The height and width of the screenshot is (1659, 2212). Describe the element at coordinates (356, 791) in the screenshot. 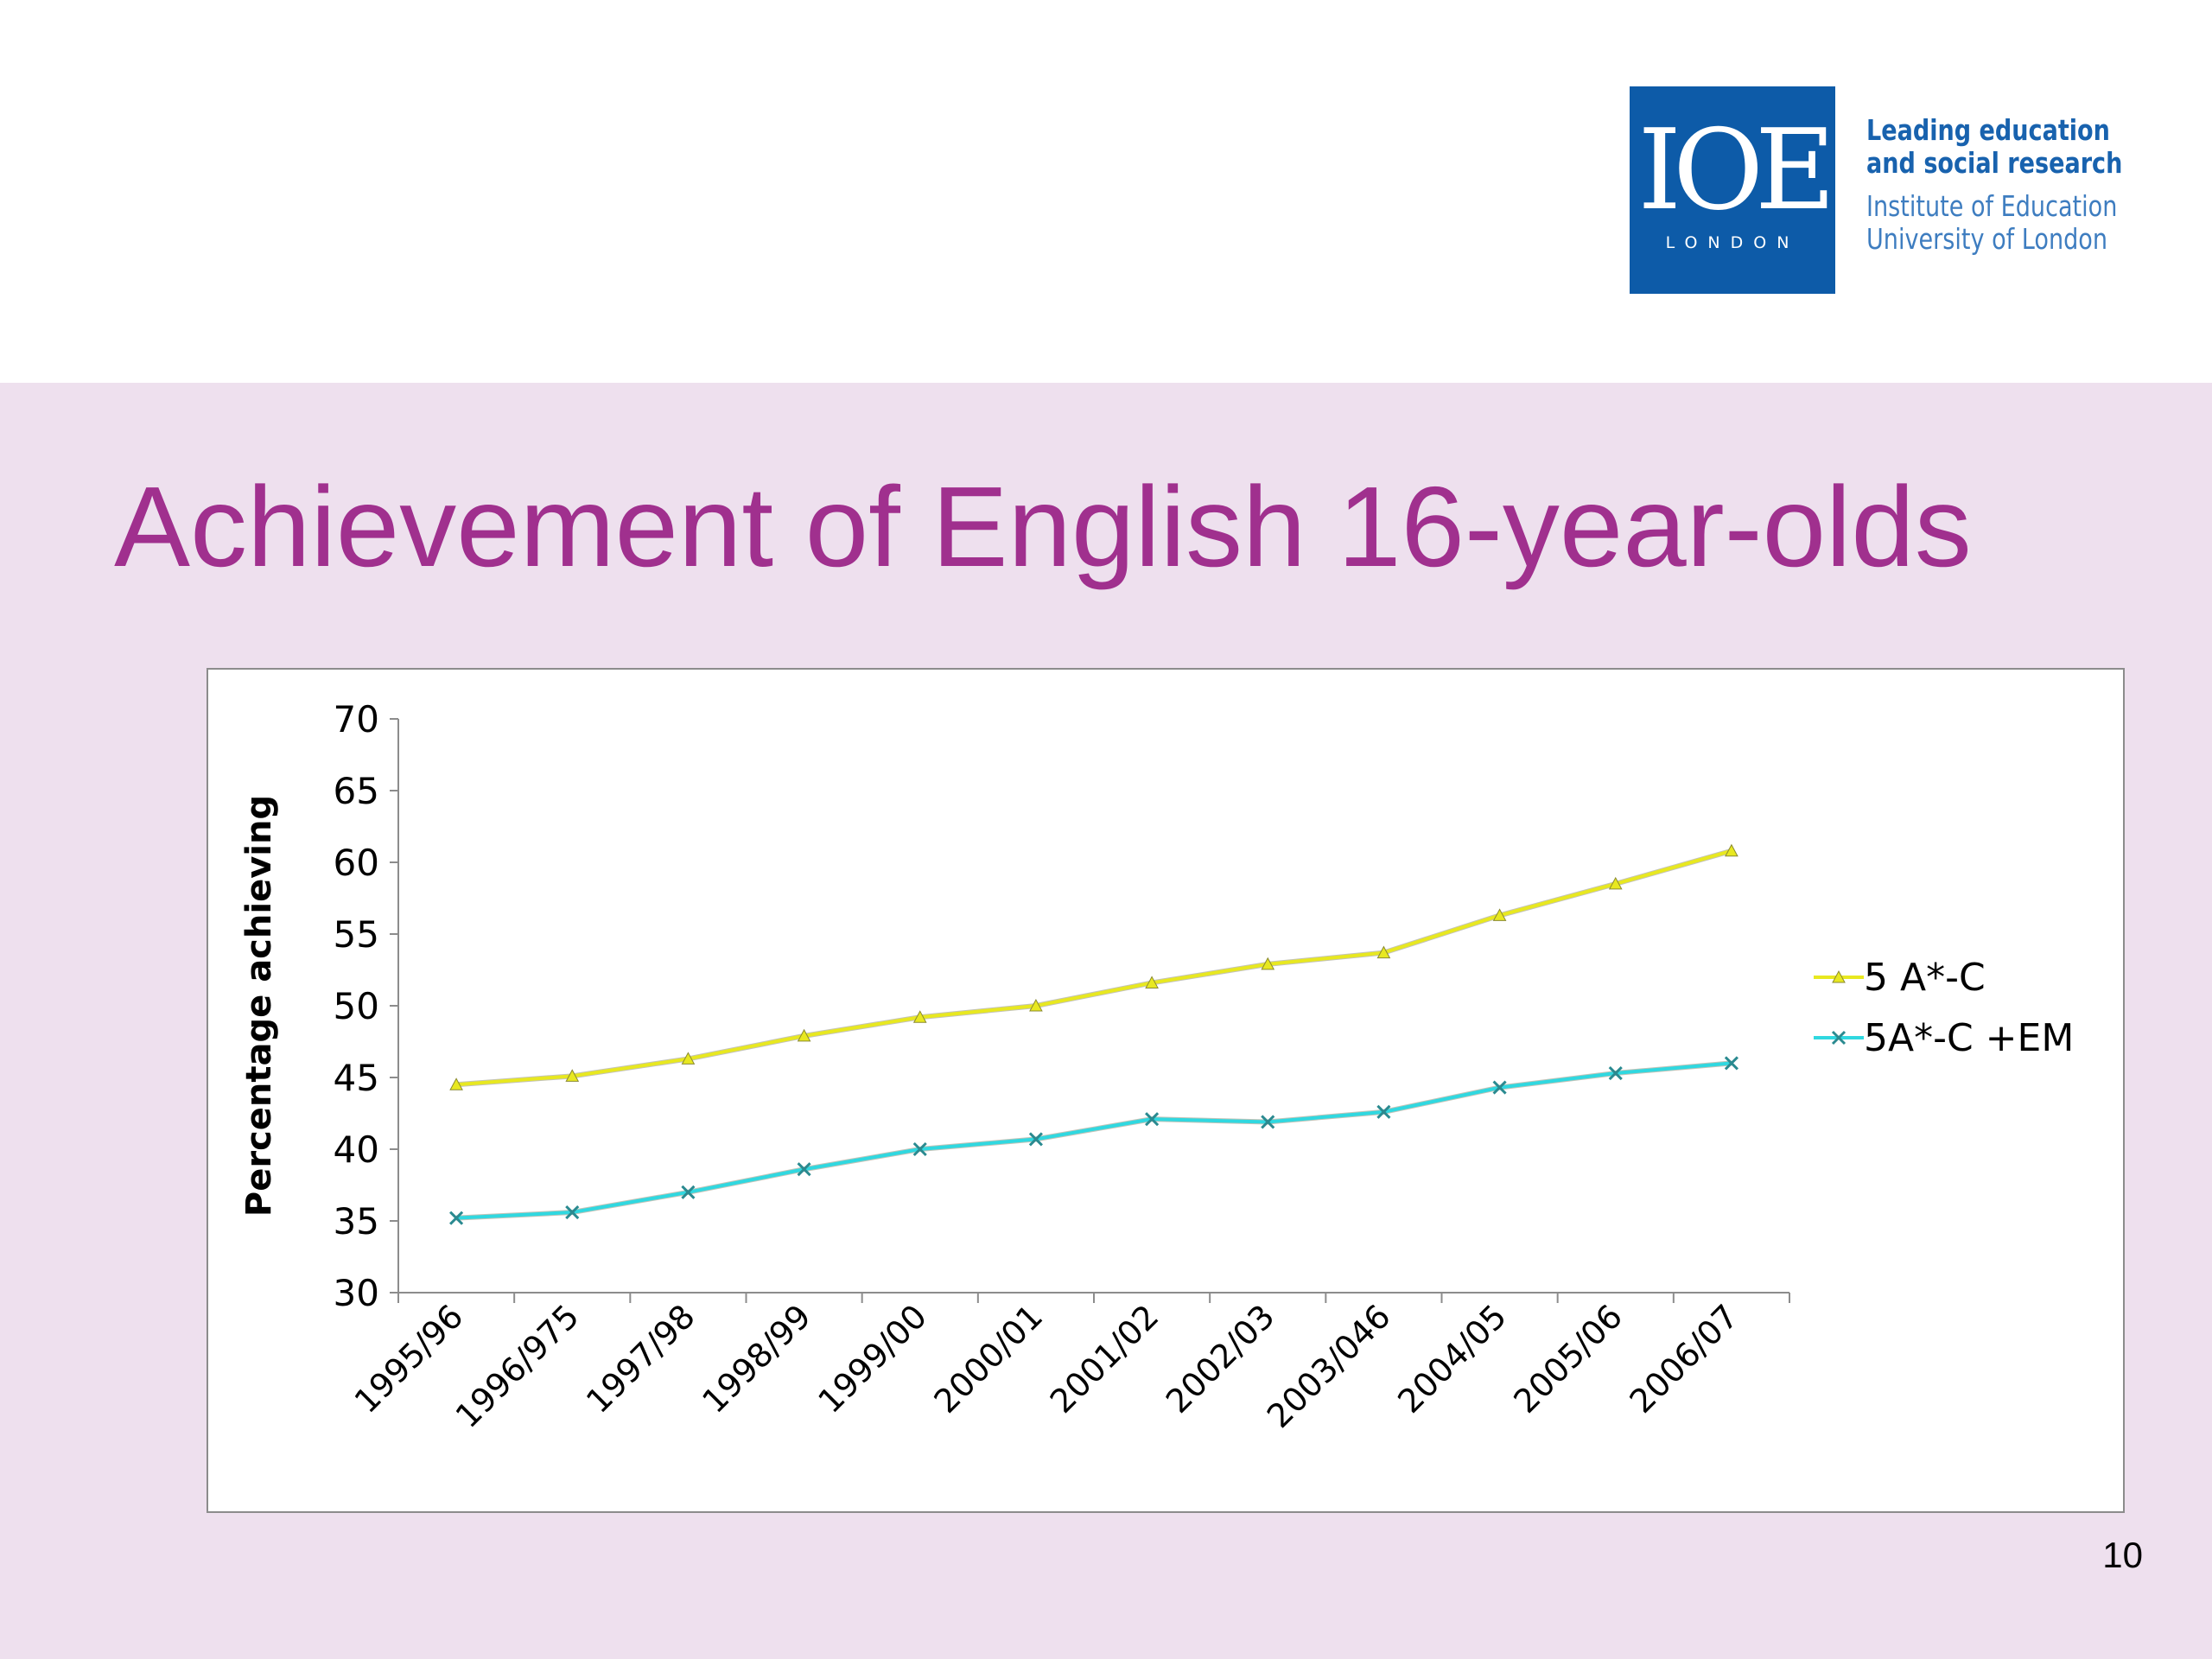

I see `y-tick-label: 65` at that location.